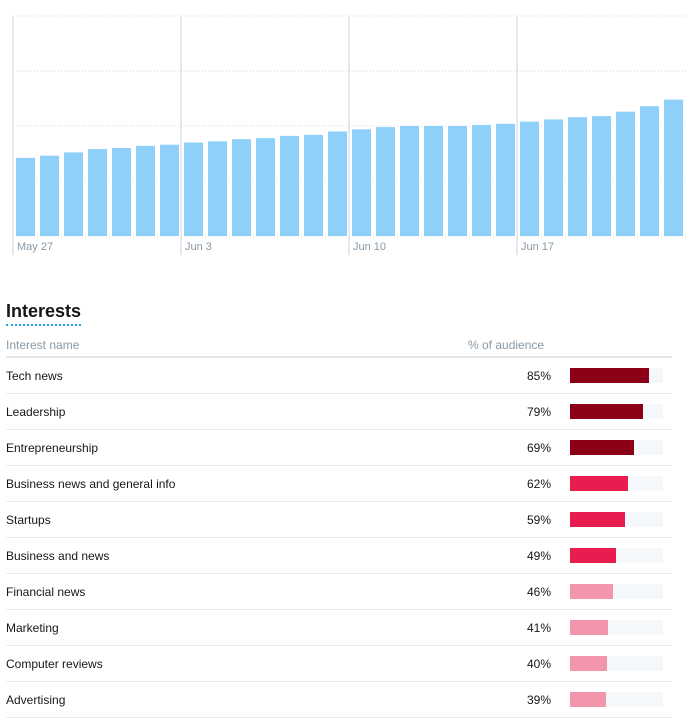  What do you see at coordinates (32, 628) in the screenshot?
I see `interest-name: Marketing` at bounding box center [32, 628].